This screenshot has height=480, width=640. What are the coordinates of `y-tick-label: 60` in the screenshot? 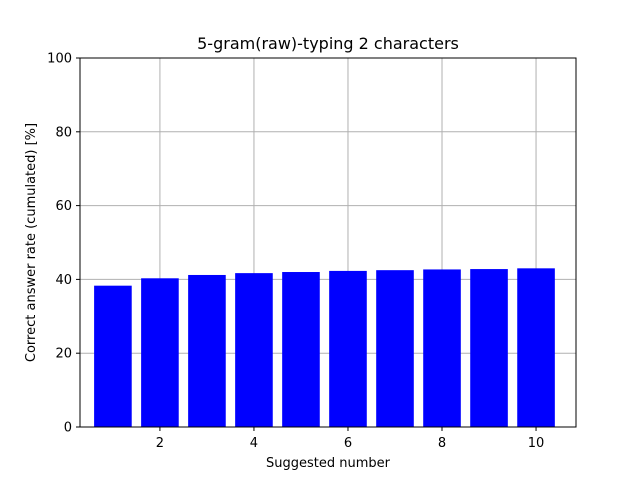 It's located at (63, 206).